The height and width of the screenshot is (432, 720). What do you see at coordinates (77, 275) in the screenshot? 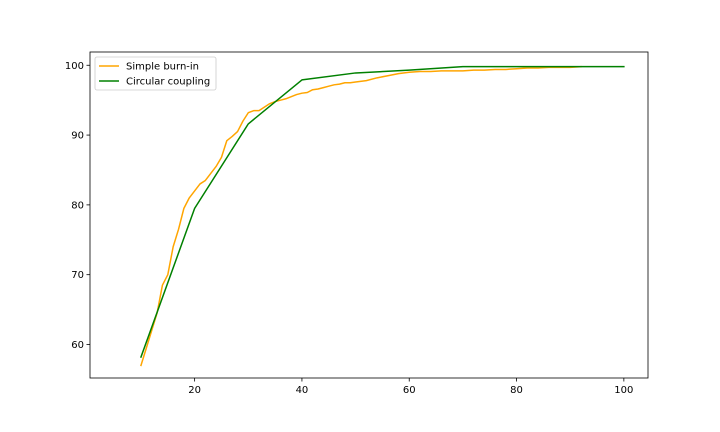
I see `y-tick-label: 70` at bounding box center [77, 275].